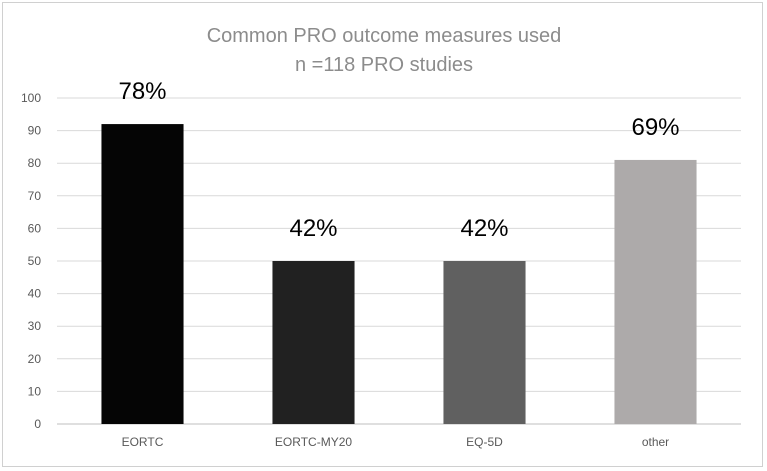 This screenshot has width=767, height=471. Describe the element at coordinates (35, 196) in the screenshot. I see `y-tick-label: 70` at that location.